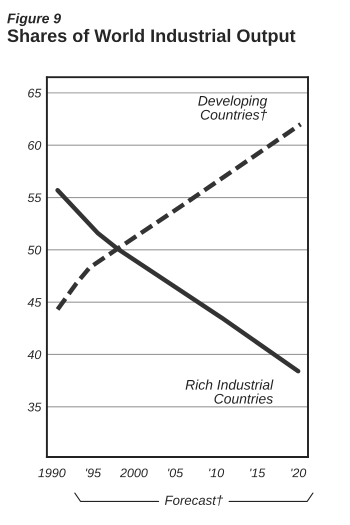 The width and height of the screenshot is (350, 525). I want to click on text: Forecast†, so click(194, 500).